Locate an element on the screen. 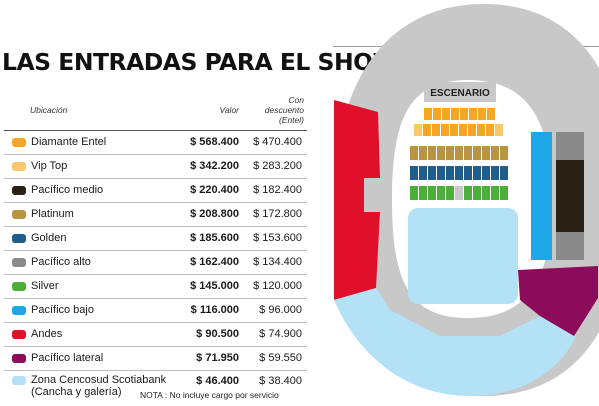  row-label: Pacífico lateral is located at coordinates (67, 358).